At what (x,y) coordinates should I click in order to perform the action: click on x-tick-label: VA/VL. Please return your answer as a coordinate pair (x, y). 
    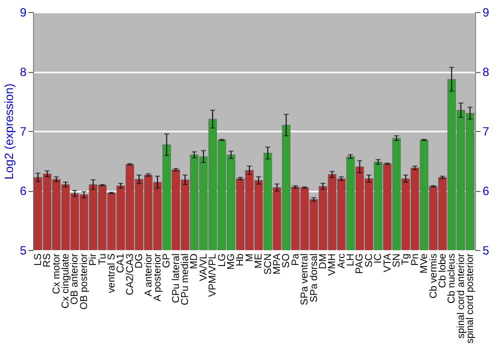
    Looking at the image, I should click on (204, 267).